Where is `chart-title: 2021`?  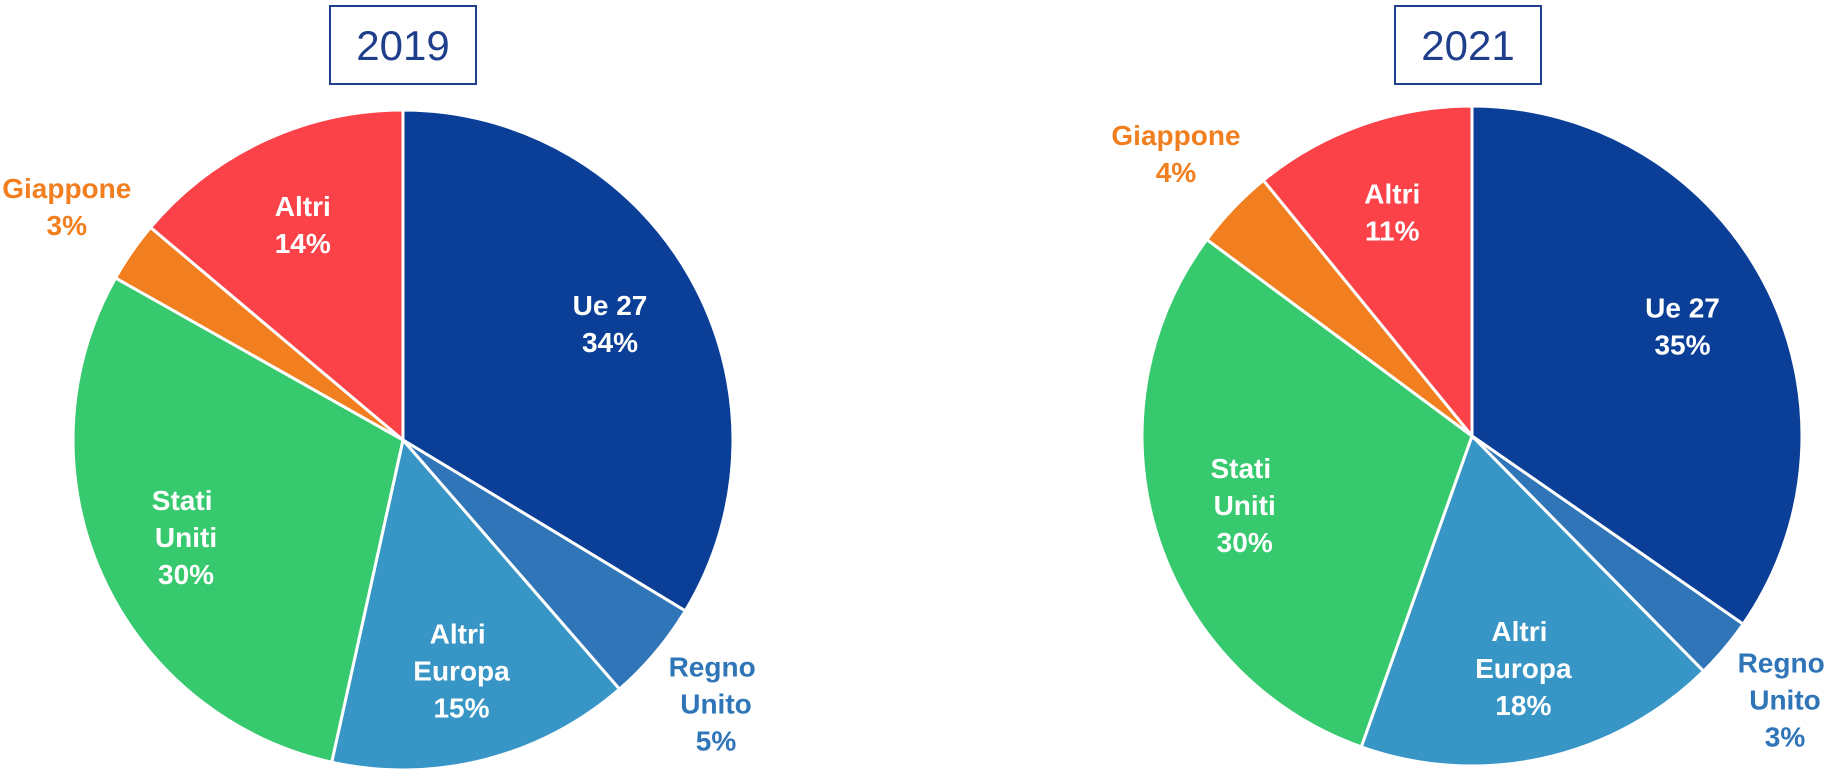
chart-title: 2021 is located at coordinates (1467, 45).